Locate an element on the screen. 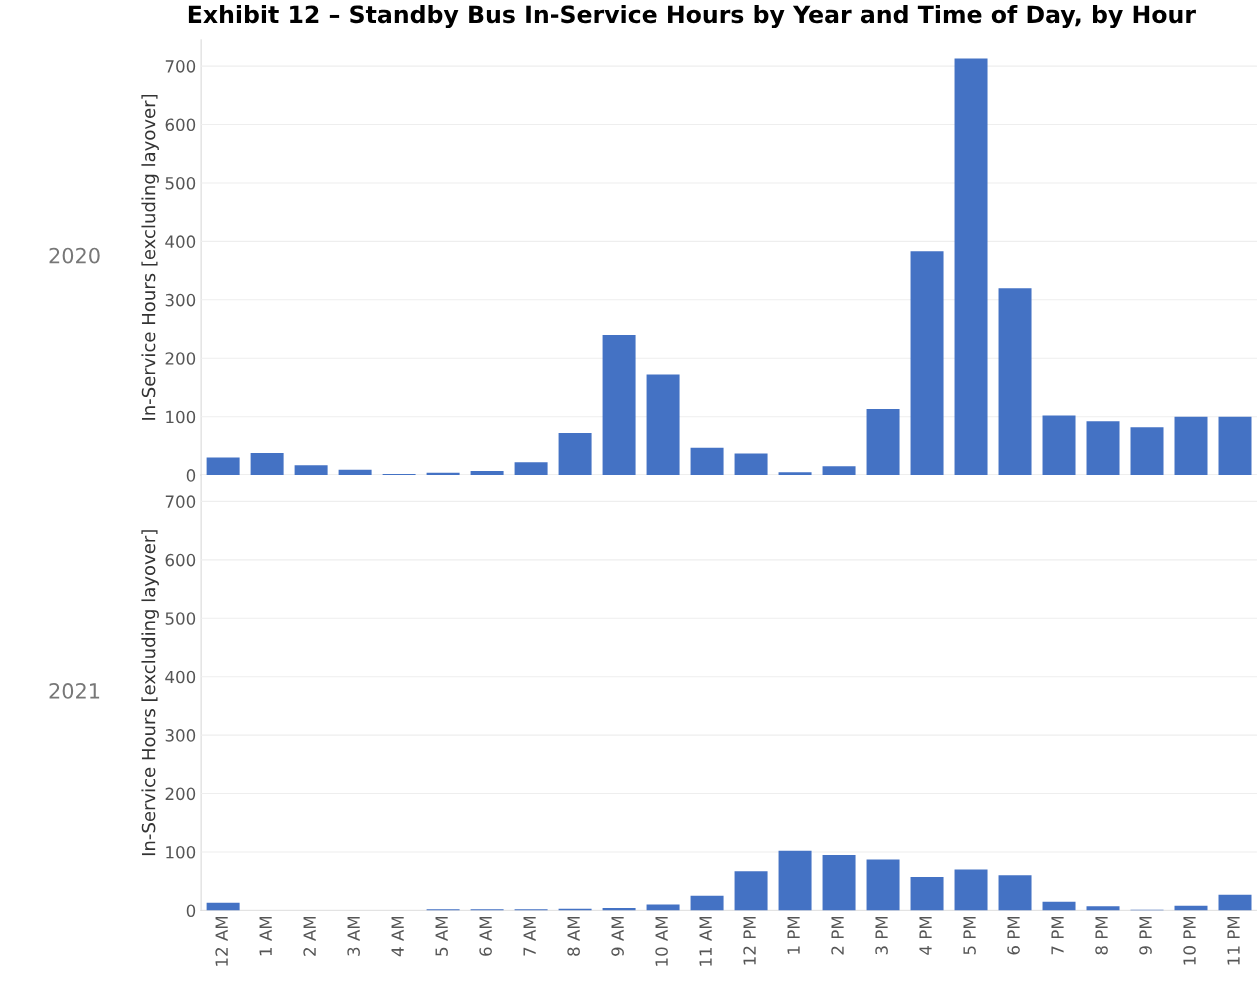 This screenshot has height=995, width=1257. x-tick-label: 5 PM is located at coordinates (969, 935).